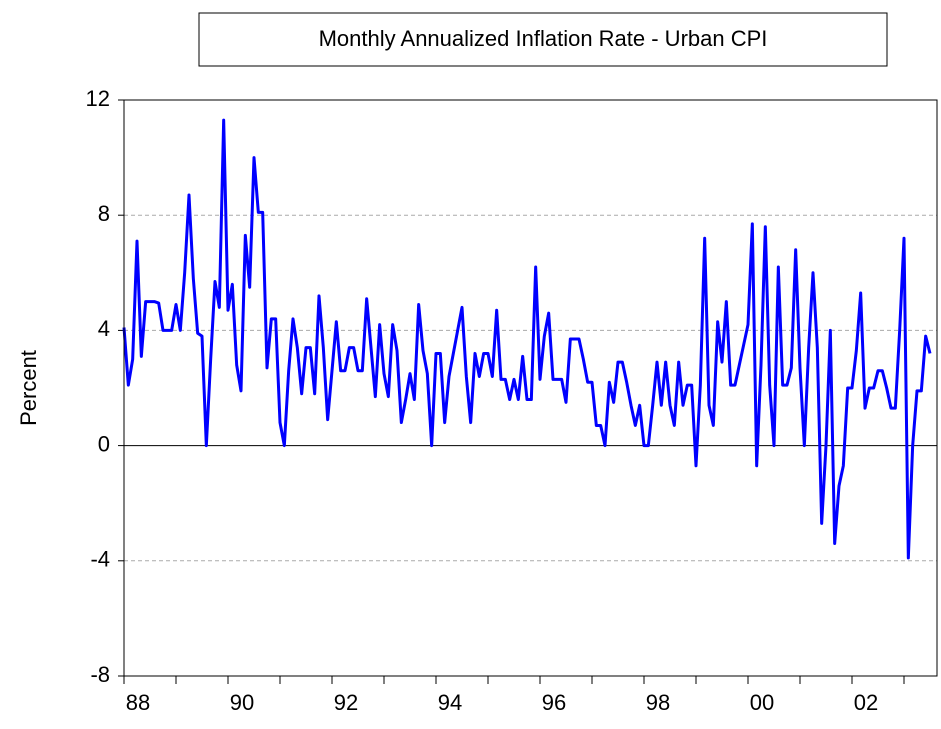 Image resolution: width=941 pixels, height=729 pixels. Describe the element at coordinates (104, 443) in the screenshot. I see `y-tick-label: 0` at that location.